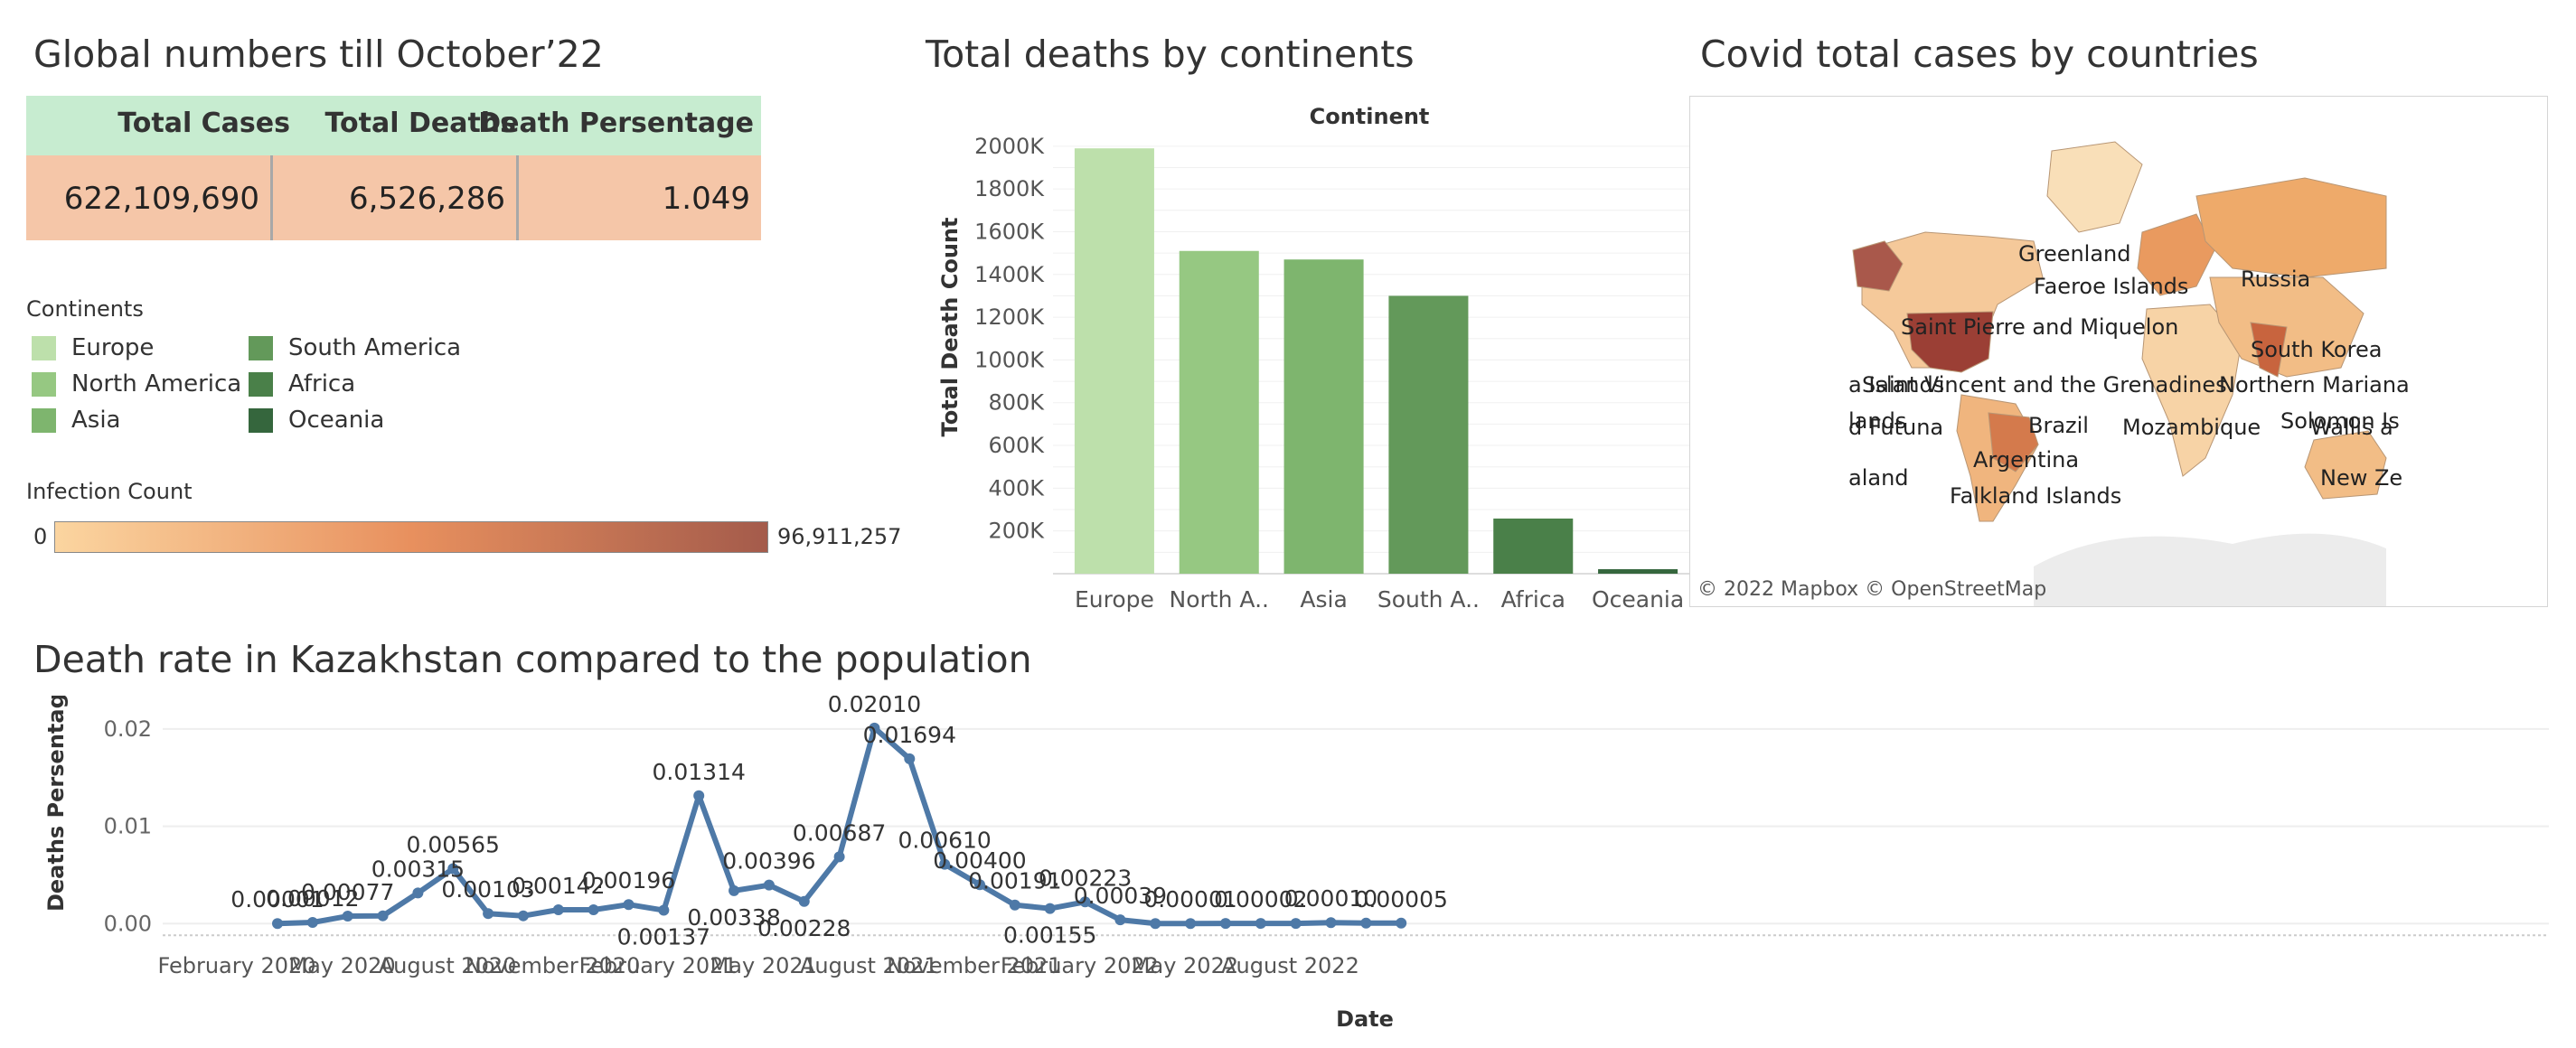 Image resolution: width=2576 pixels, height=1048 pixels. What do you see at coordinates (1872, 589) in the screenshot?
I see `map-attribution: © 2022 Mapbox © OpenStreetMap` at bounding box center [1872, 589].